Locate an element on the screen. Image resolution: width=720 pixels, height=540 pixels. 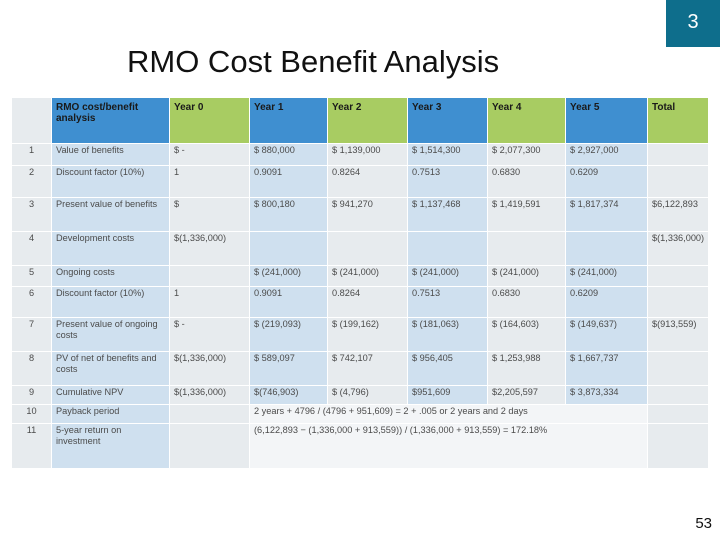
cell-year2: $ 742,107 is located at coordinates (367, 368).